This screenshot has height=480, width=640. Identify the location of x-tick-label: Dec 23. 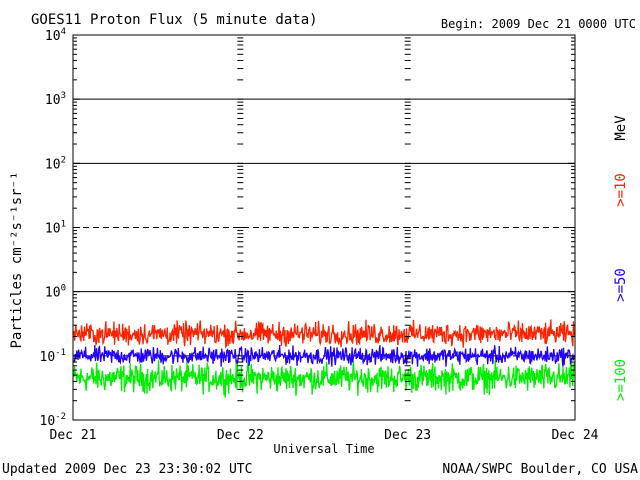
(407, 435).